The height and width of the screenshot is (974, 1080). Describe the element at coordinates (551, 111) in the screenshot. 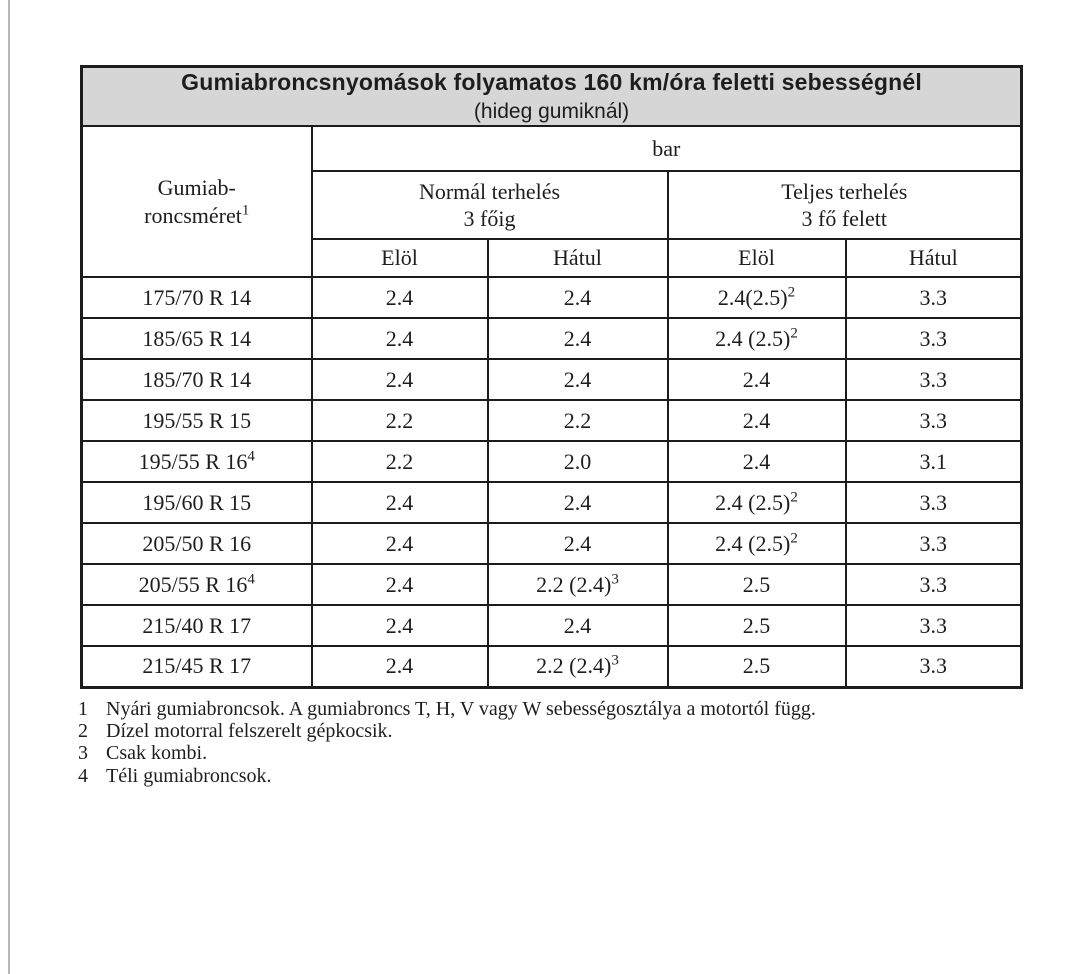

I see `table-title-line2: (hideg gumiknál)` at that location.